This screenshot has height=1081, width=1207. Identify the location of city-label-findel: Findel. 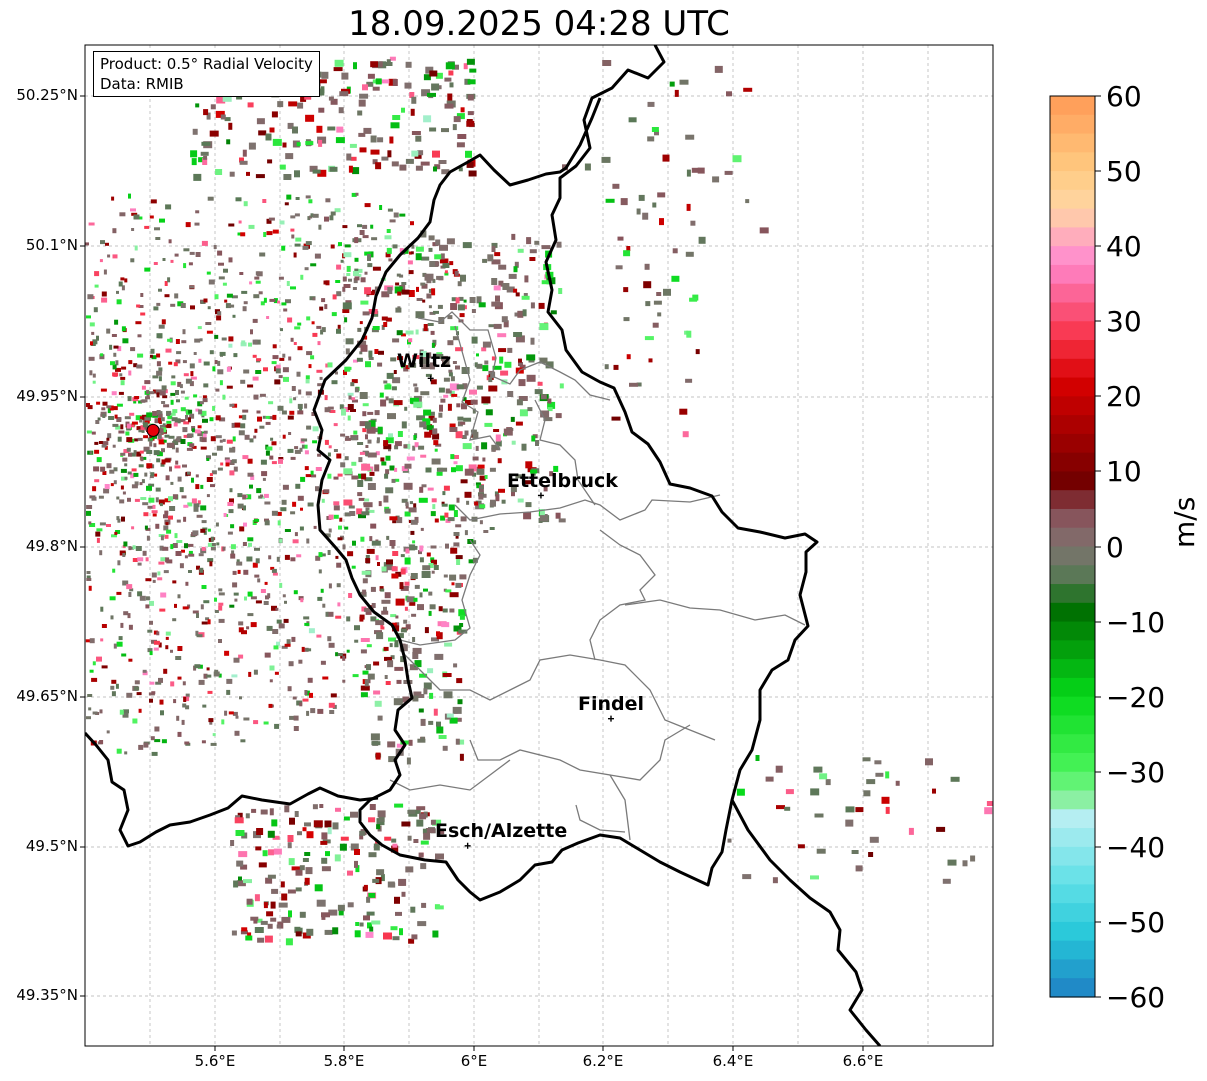
(611, 704).